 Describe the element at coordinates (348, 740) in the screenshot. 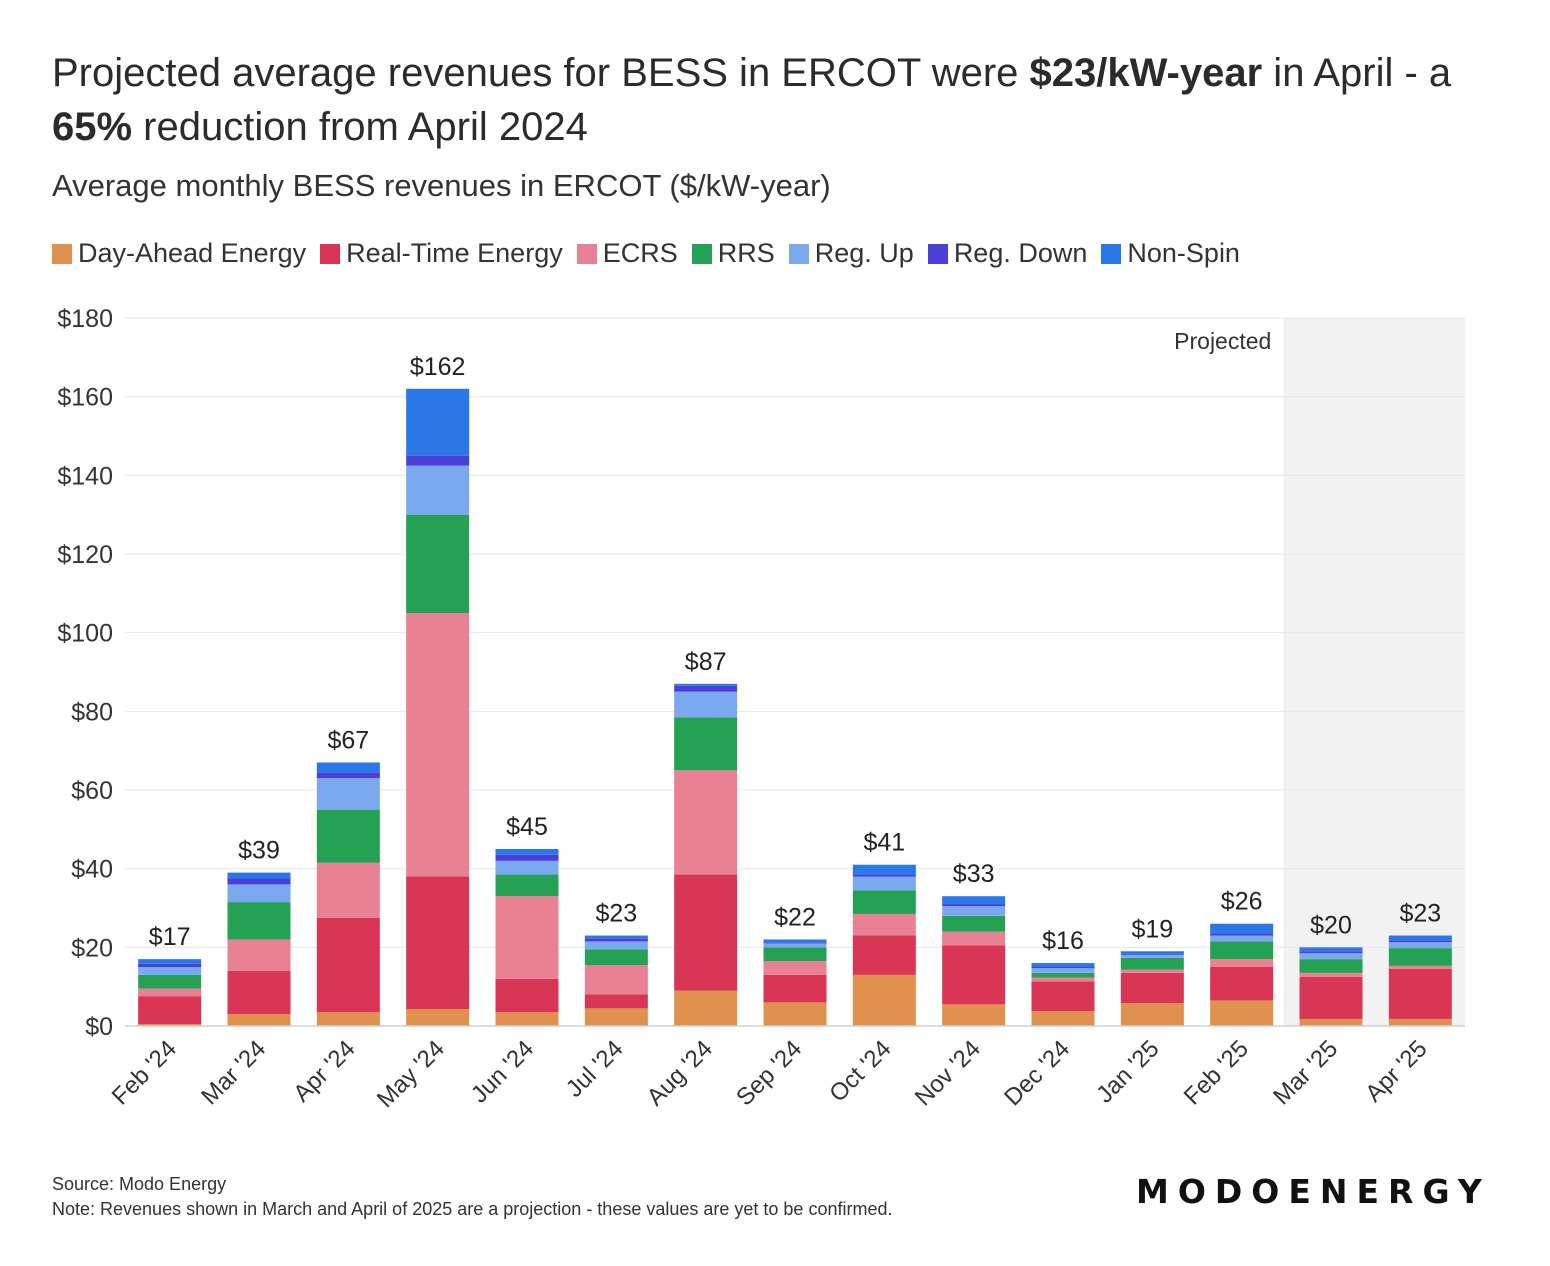

I see `bar-total-label: $67` at that location.